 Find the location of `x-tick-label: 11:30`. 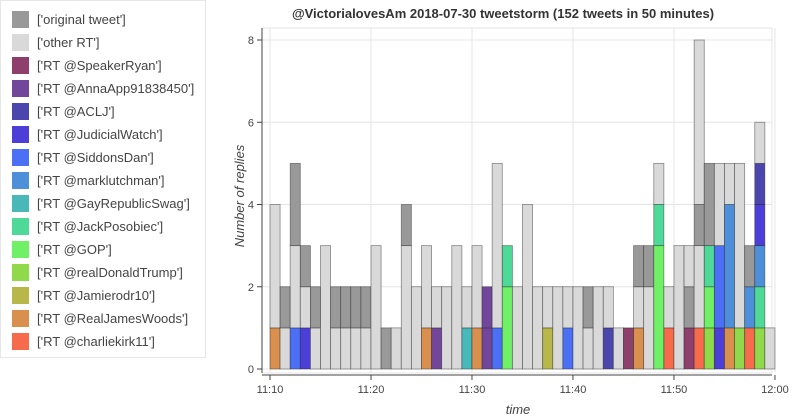

x-tick-label: 11:30 is located at coordinates (472, 390).